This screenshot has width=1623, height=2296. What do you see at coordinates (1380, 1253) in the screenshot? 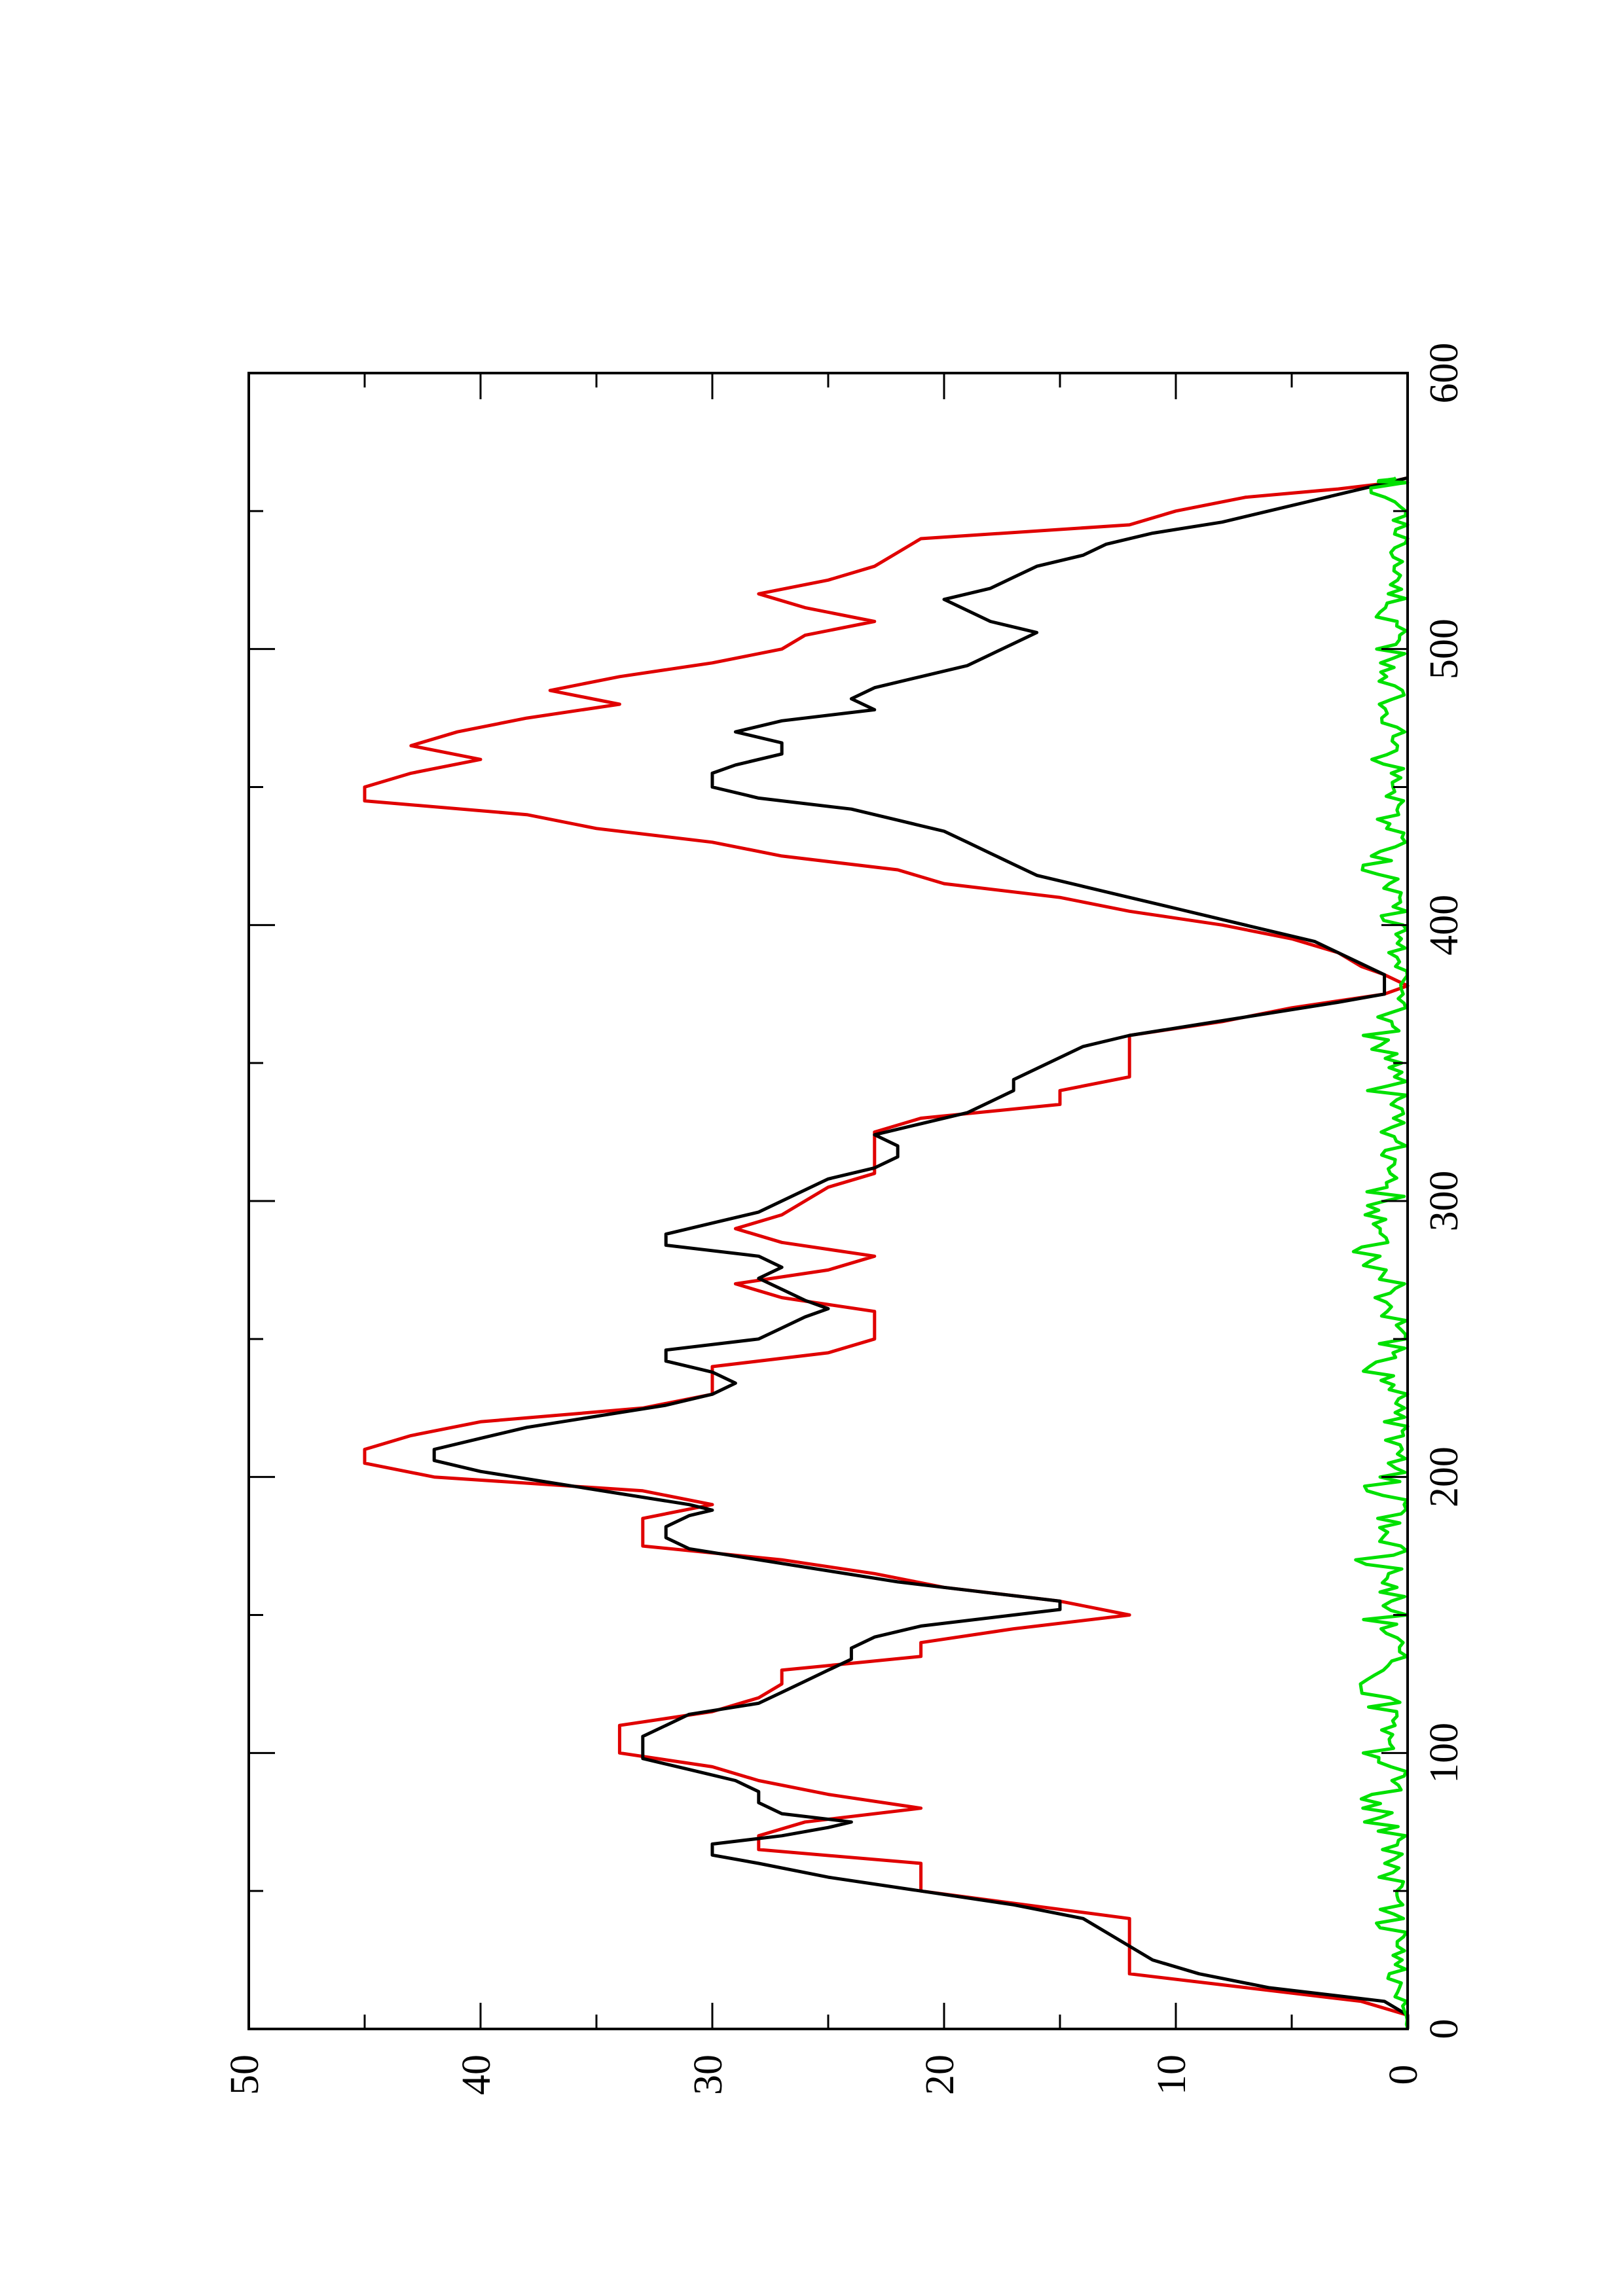
I see `series-2-line` at bounding box center [1380, 1253].